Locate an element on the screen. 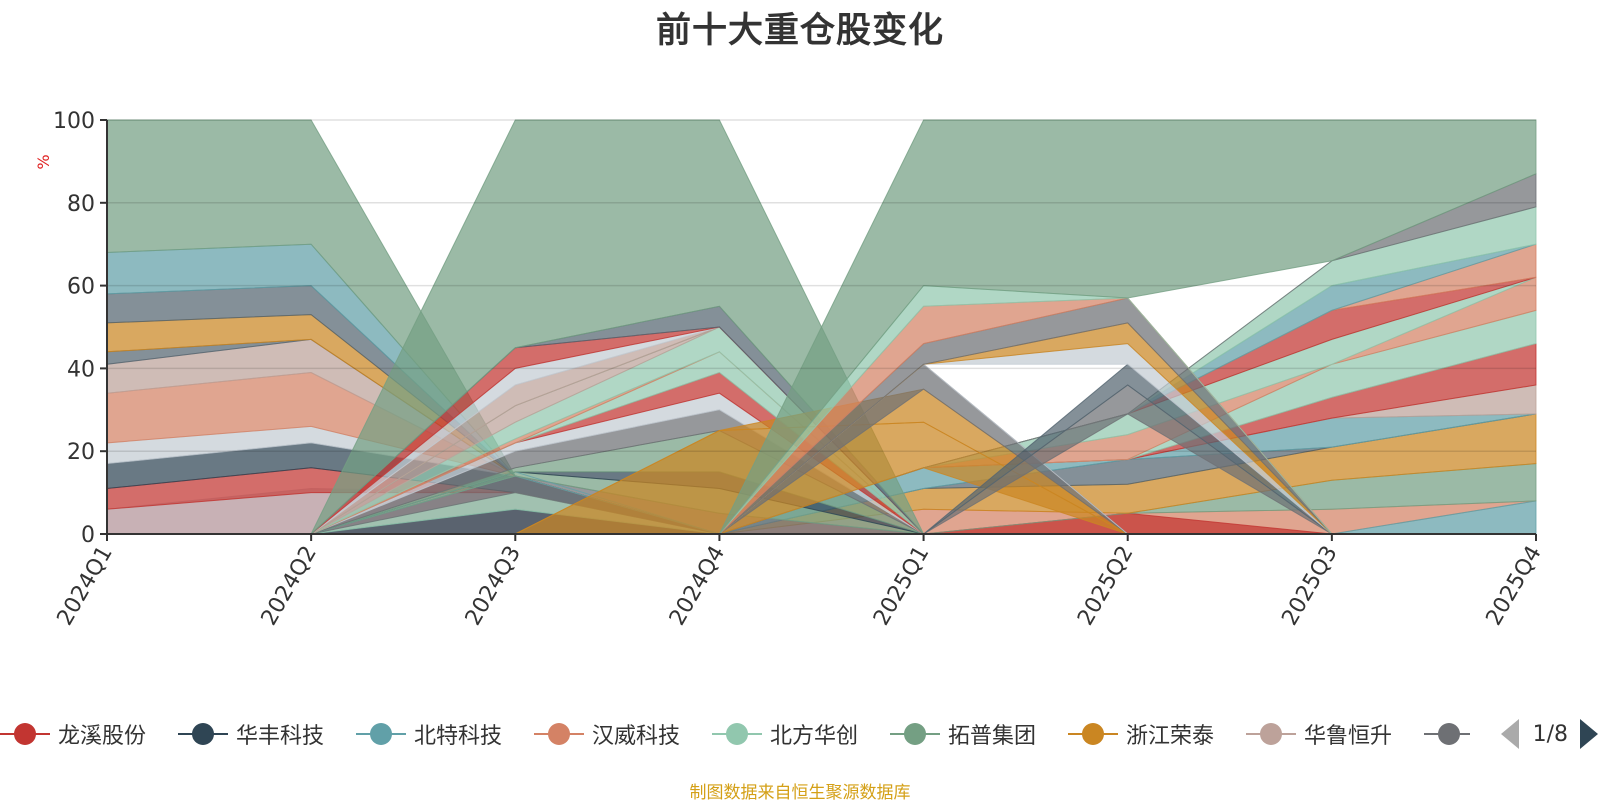  legend-item: 浙江荣泰 is located at coordinates (1141, 734).